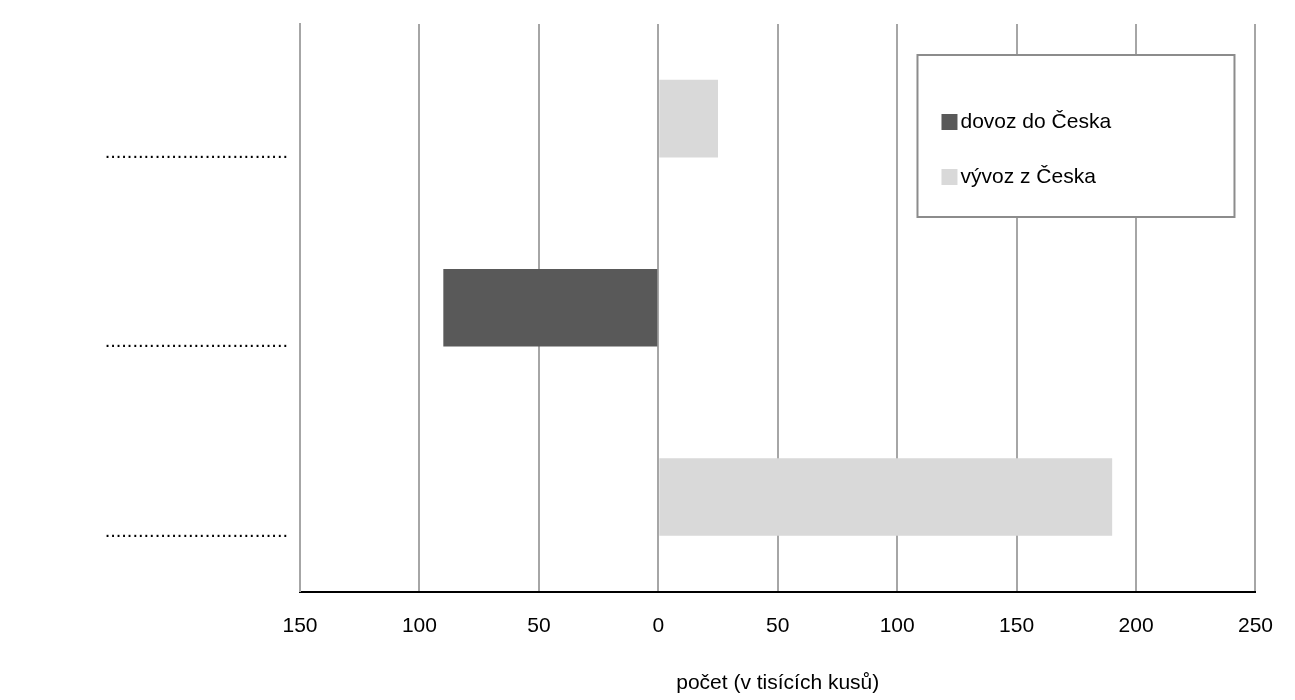 The height and width of the screenshot is (700, 1295). Describe the element at coordinates (1036, 120) in the screenshot. I see `legend-label: dovoz do Česka` at that location.